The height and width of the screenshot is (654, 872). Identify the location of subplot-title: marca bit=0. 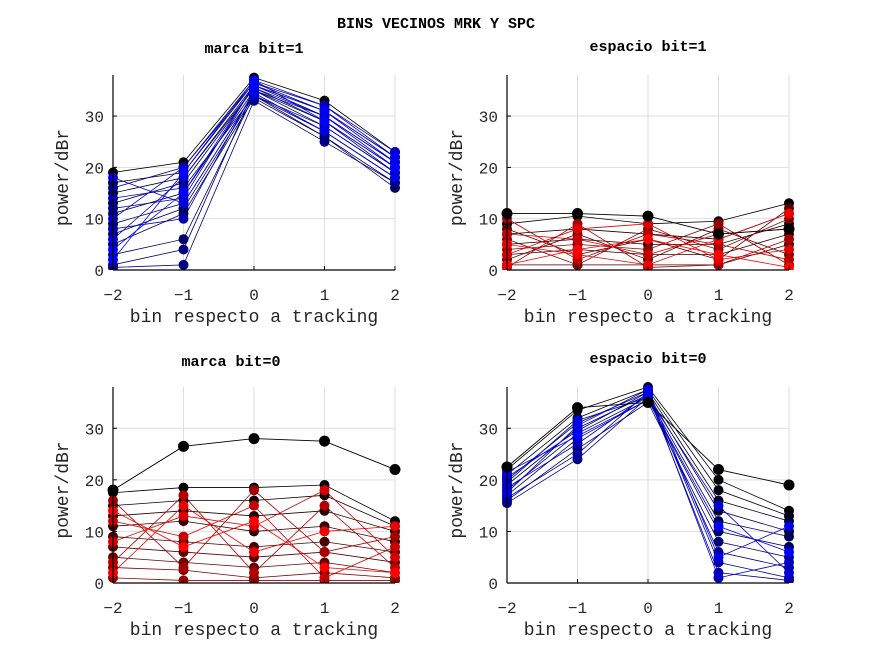
(230, 362).